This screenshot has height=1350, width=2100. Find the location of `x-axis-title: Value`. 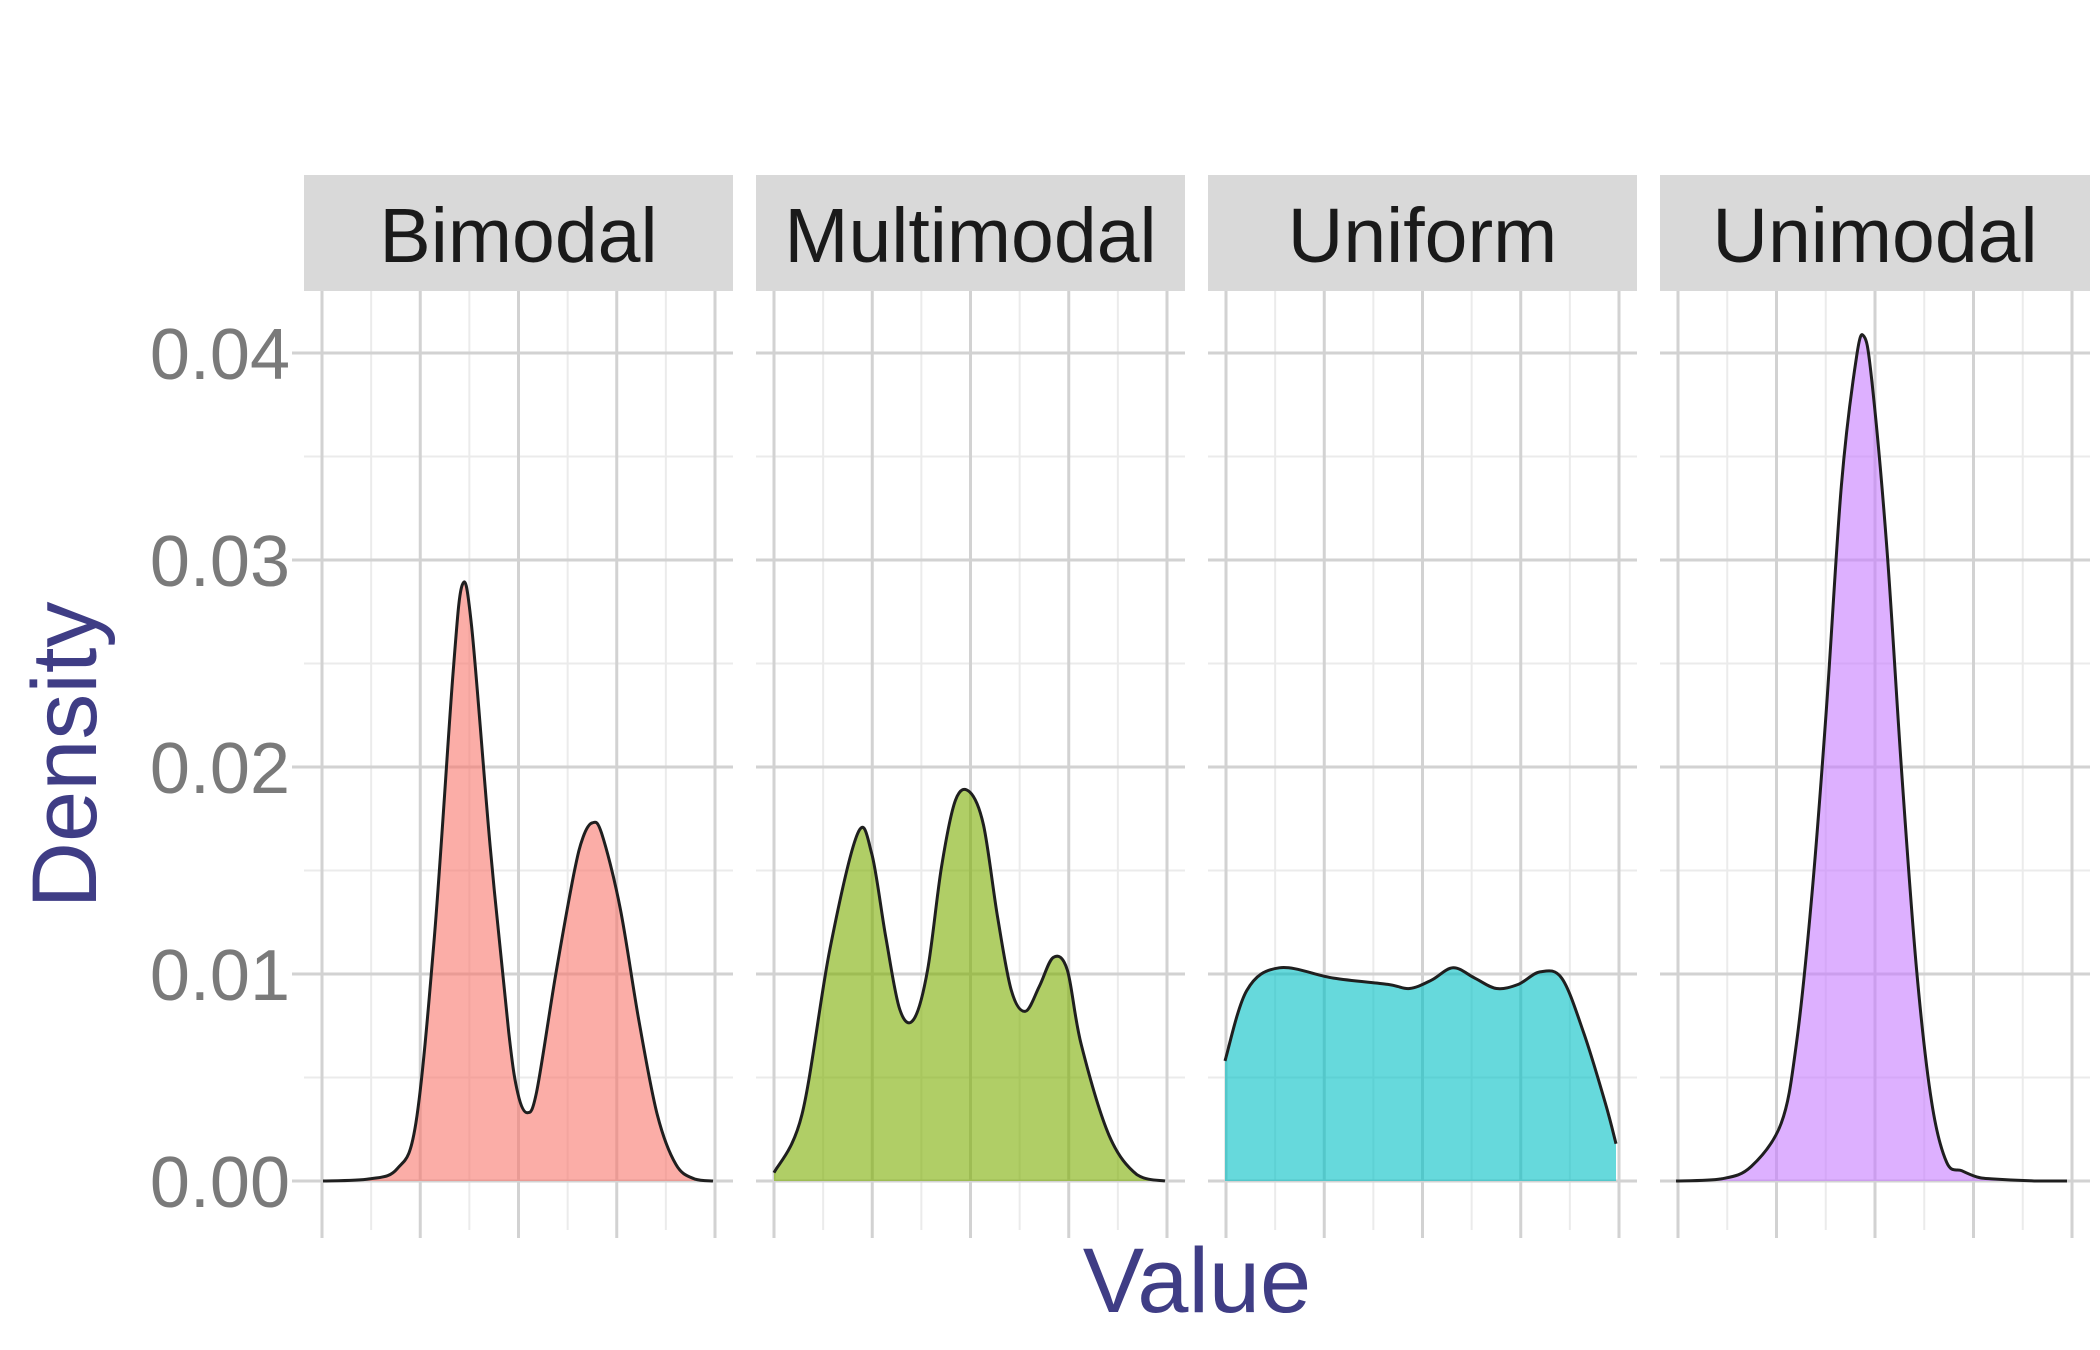

x-axis-title: Value is located at coordinates (1197, 1281).